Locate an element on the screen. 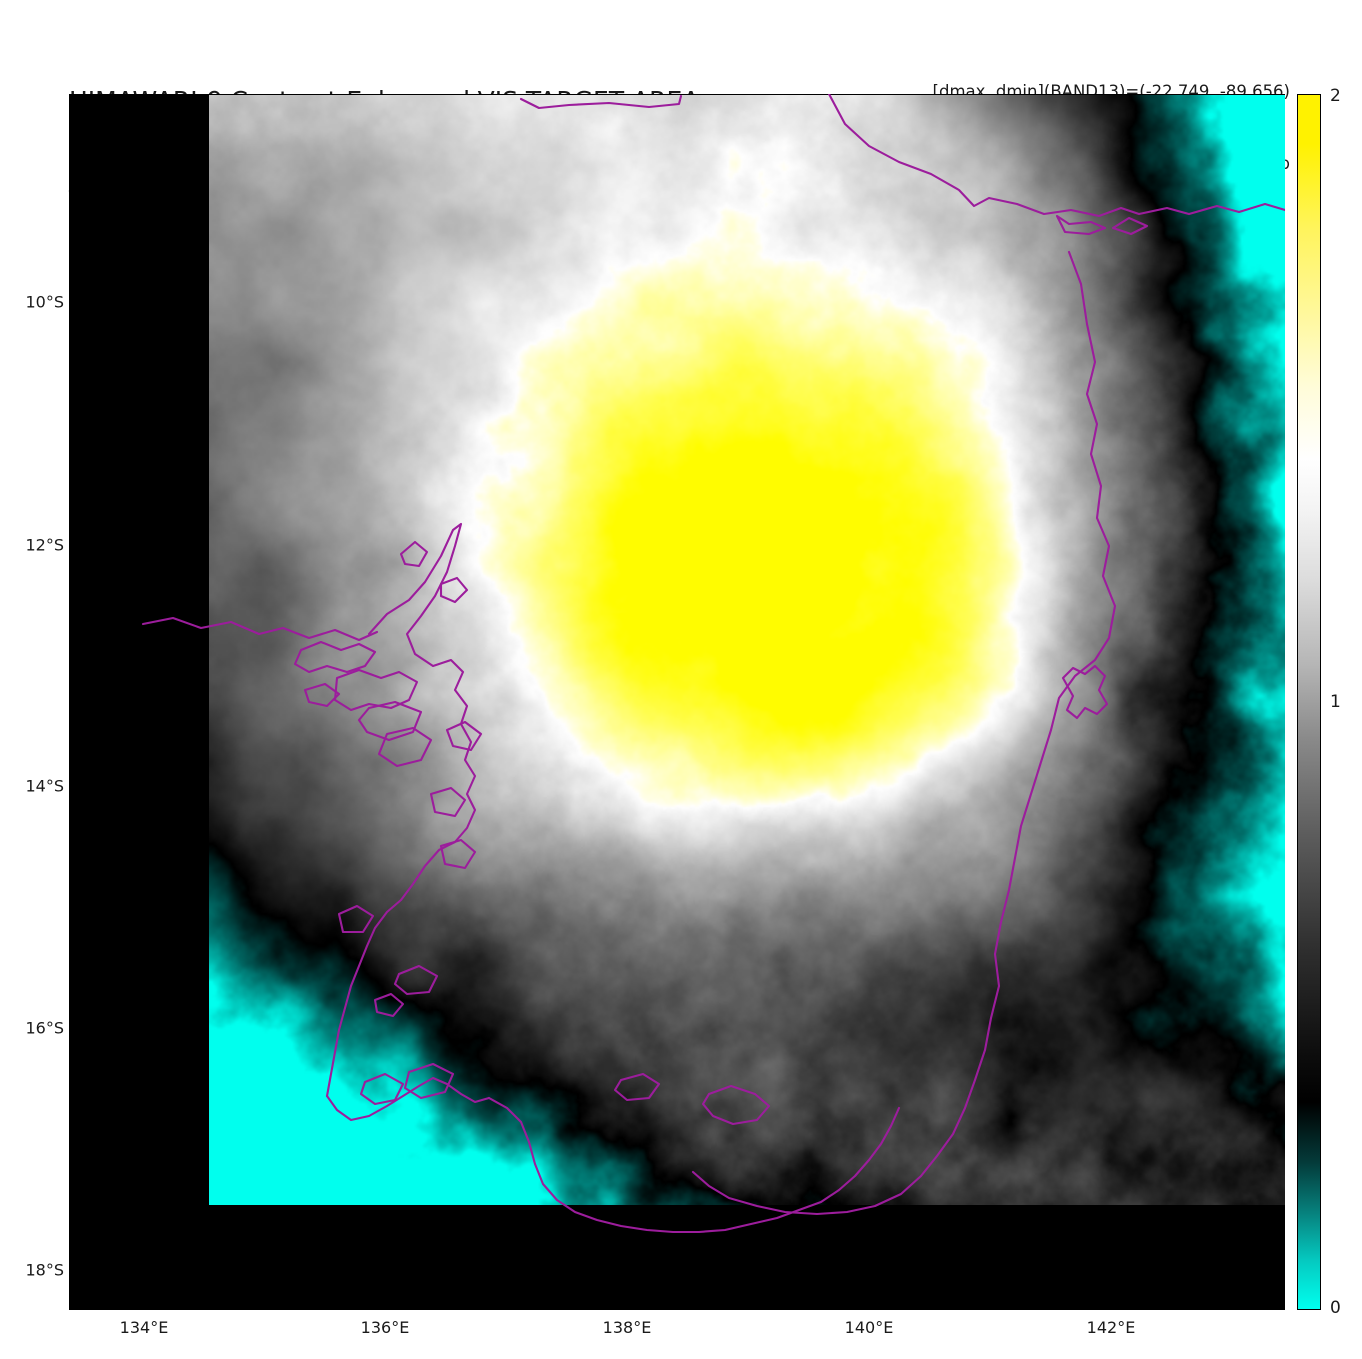 Image resolution: width=1362 pixels, height=1359 pixels. colorbar-tick-1: 1 is located at coordinates (1335, 702).